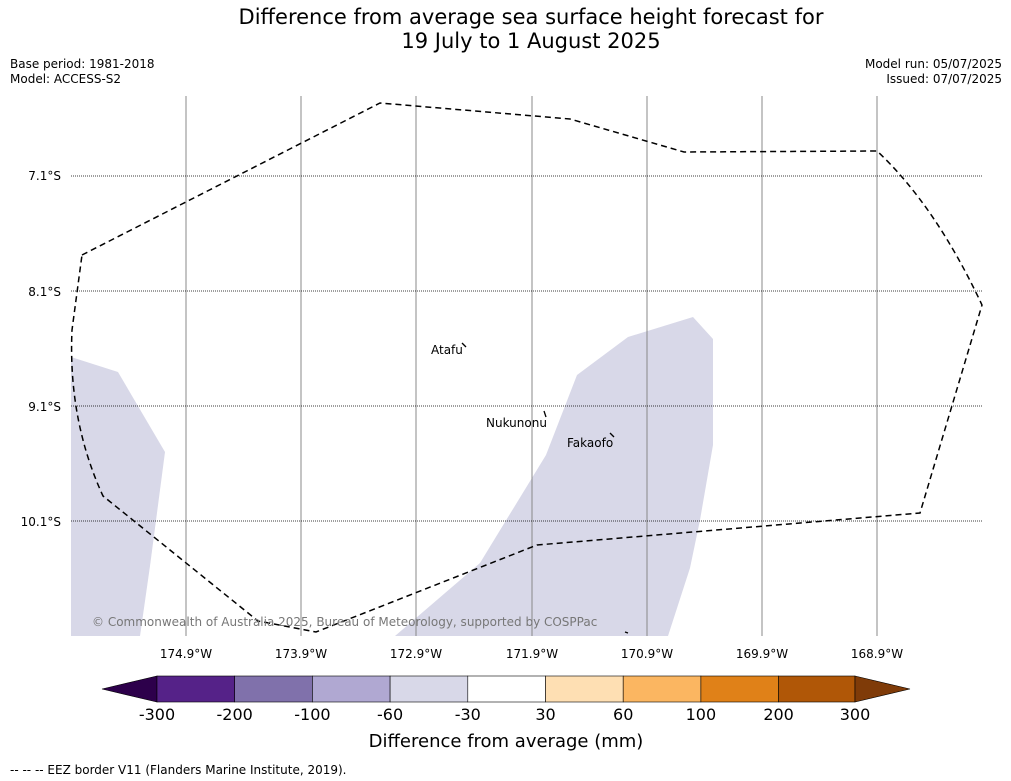  Describe the element at coordinates (778, 714) in the screenshot. I see `colorbar-tick: 200` at that location.